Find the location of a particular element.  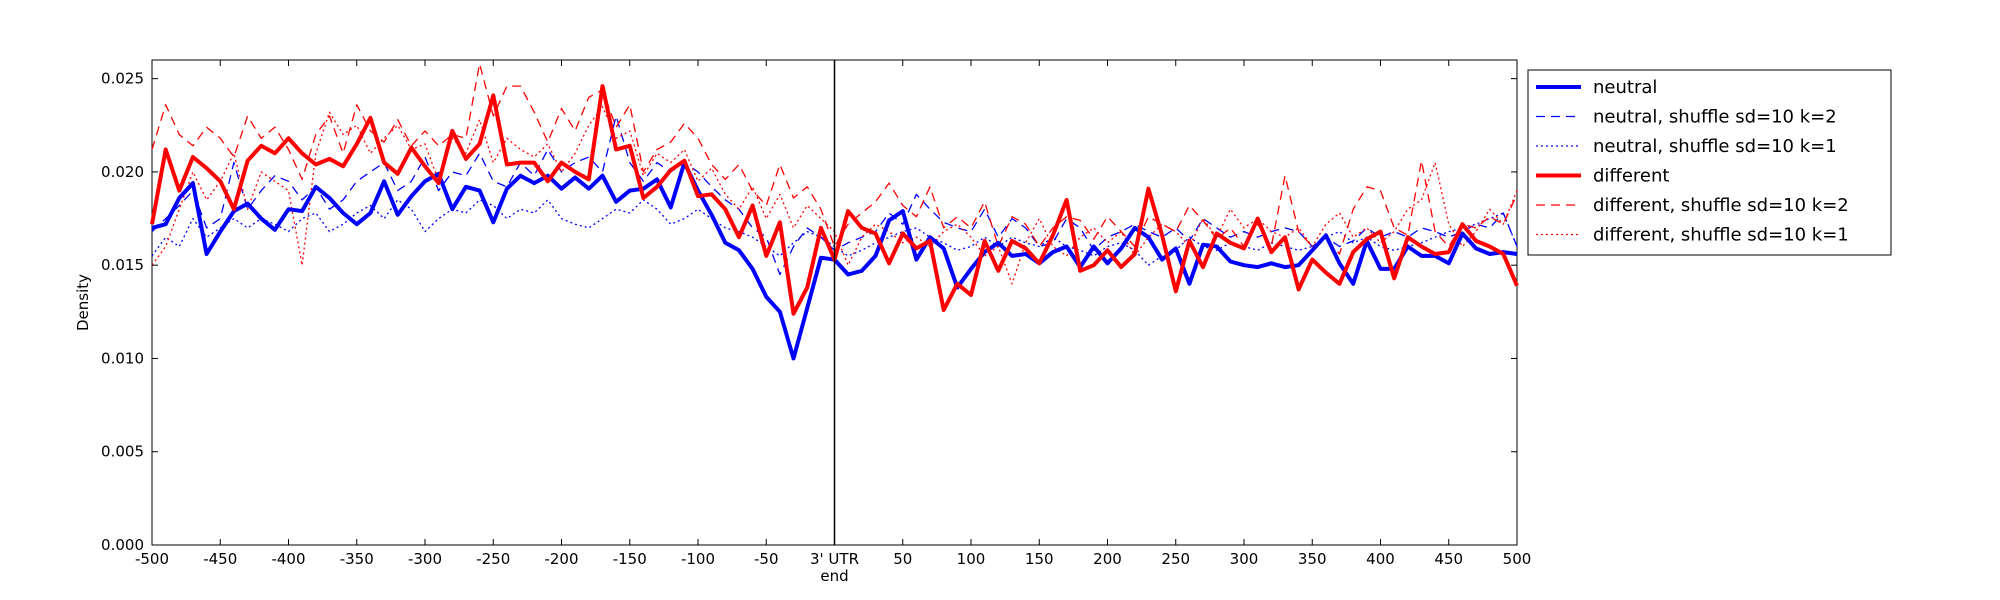

x-tick-label: 400 is located at coordinates (1380, 559).